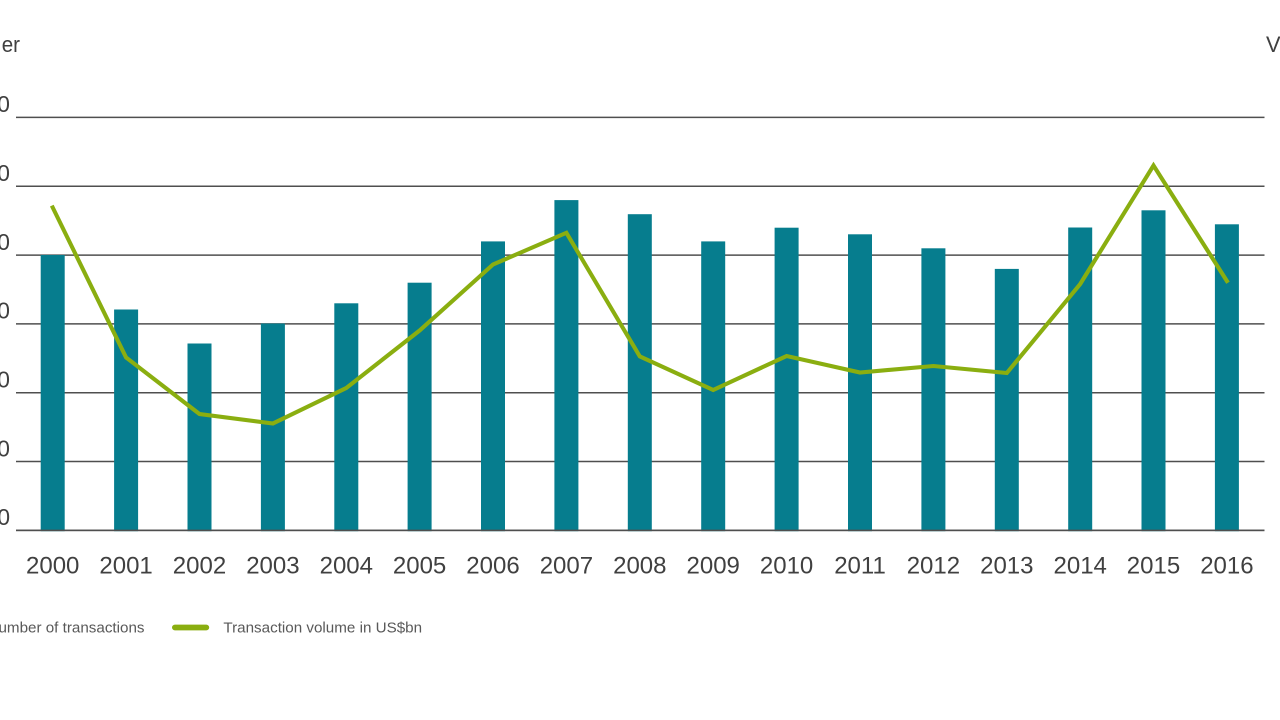 This screenshot has width=1280, height=720. Describe the element at coordinates (566, 566) in the screenshot. I see `svg-text: 2007` at that location.